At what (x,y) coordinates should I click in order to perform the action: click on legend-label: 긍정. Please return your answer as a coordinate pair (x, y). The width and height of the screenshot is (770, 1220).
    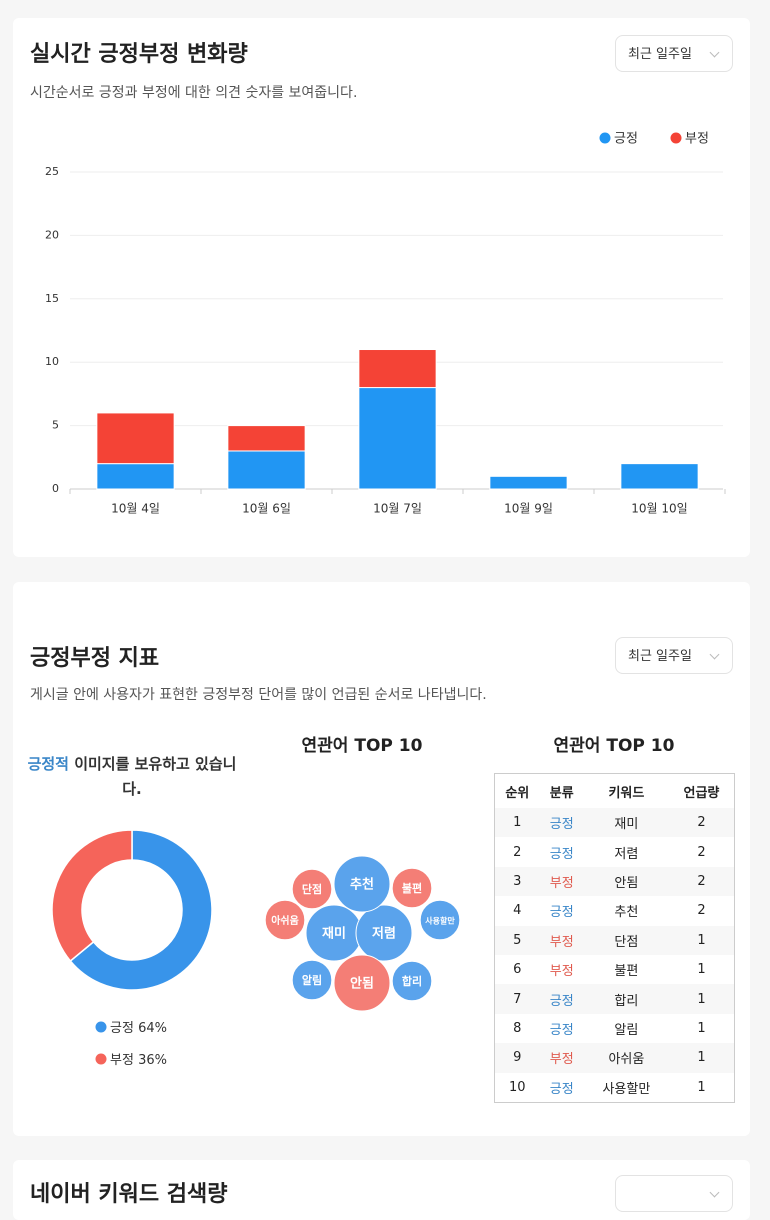
    Looking at the image, I should click on (626, 139).